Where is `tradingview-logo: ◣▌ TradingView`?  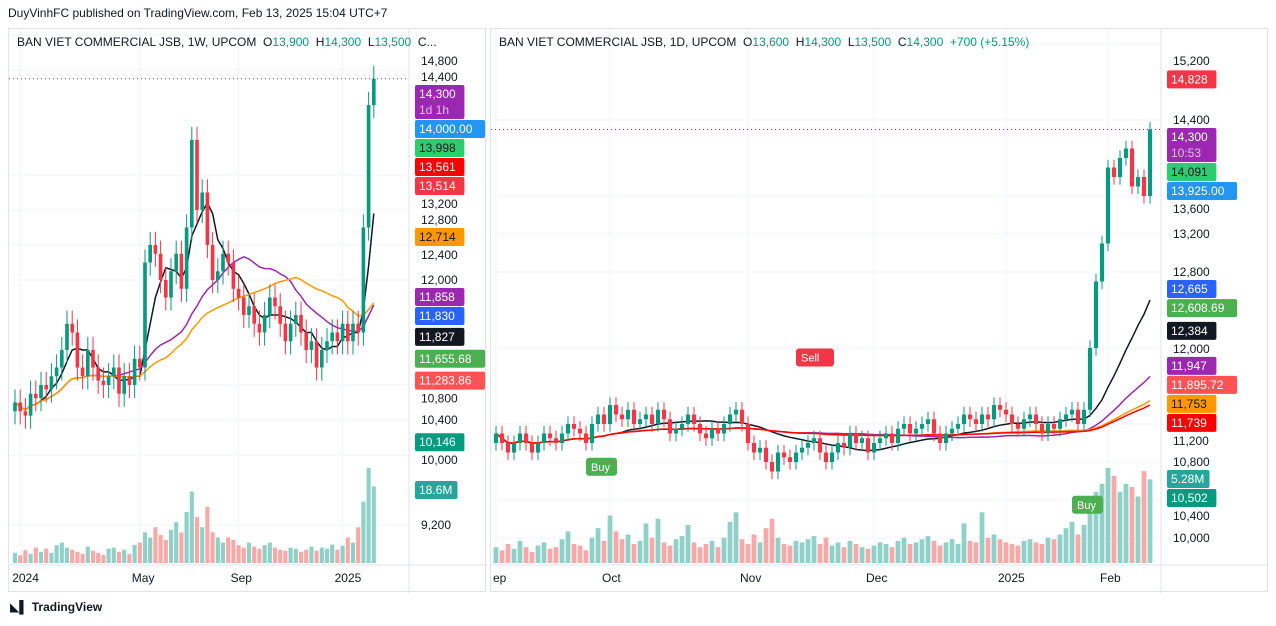
tradingview-logo: ◣▌ TradingView is located at coordinates (56, 607).